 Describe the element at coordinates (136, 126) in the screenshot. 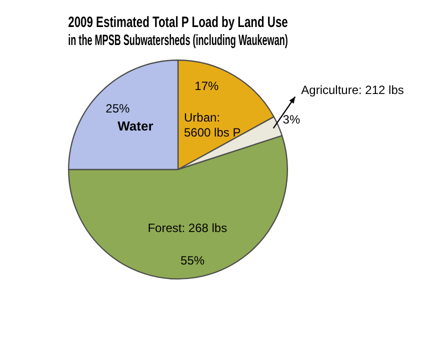

I see `slice-label: Water` at that location.